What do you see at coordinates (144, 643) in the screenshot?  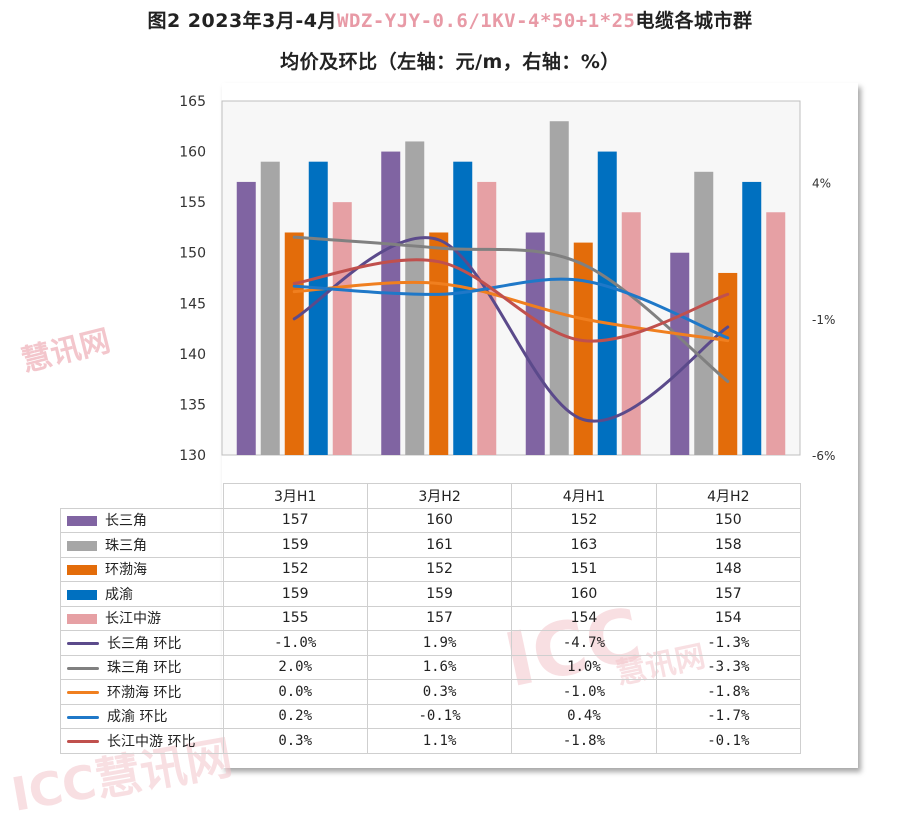 I see `legend-label: 长三角 环比` at bounding box center [144, 643].